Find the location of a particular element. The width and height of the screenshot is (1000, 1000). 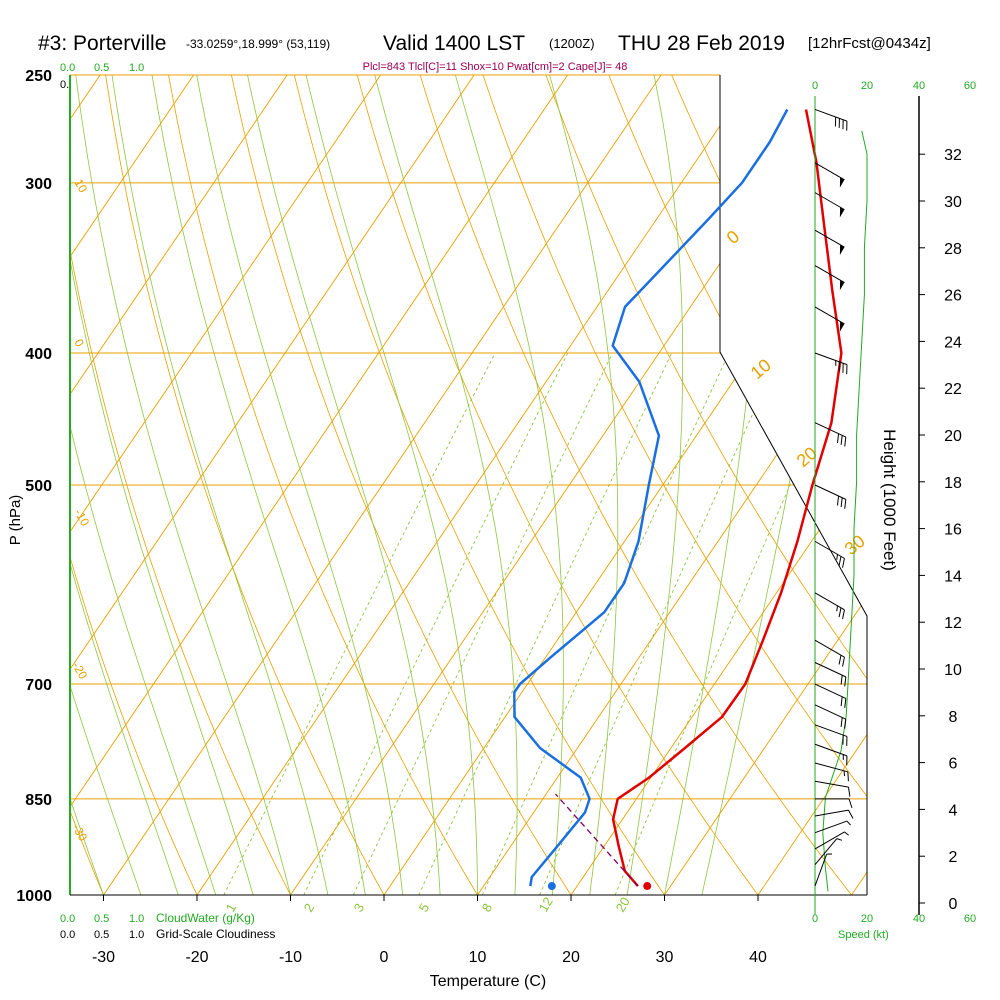

parcel-line is located at coordinates (597, 840).